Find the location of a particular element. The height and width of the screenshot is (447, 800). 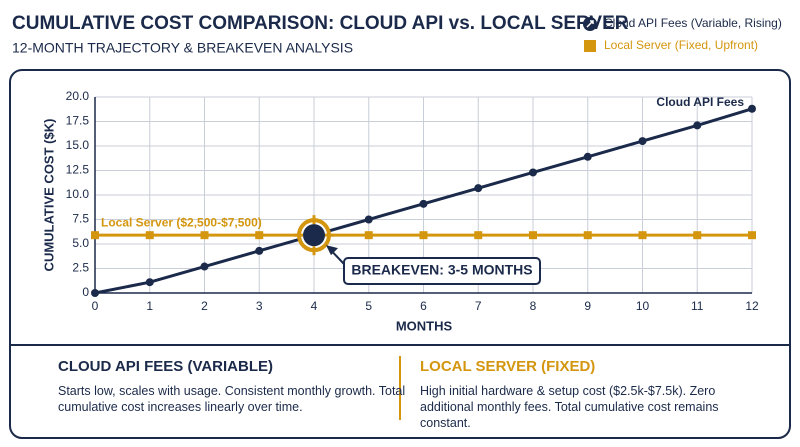

legend-label: Cloud API Fees (Variable, Rising) is located at coordinates (693, 23).